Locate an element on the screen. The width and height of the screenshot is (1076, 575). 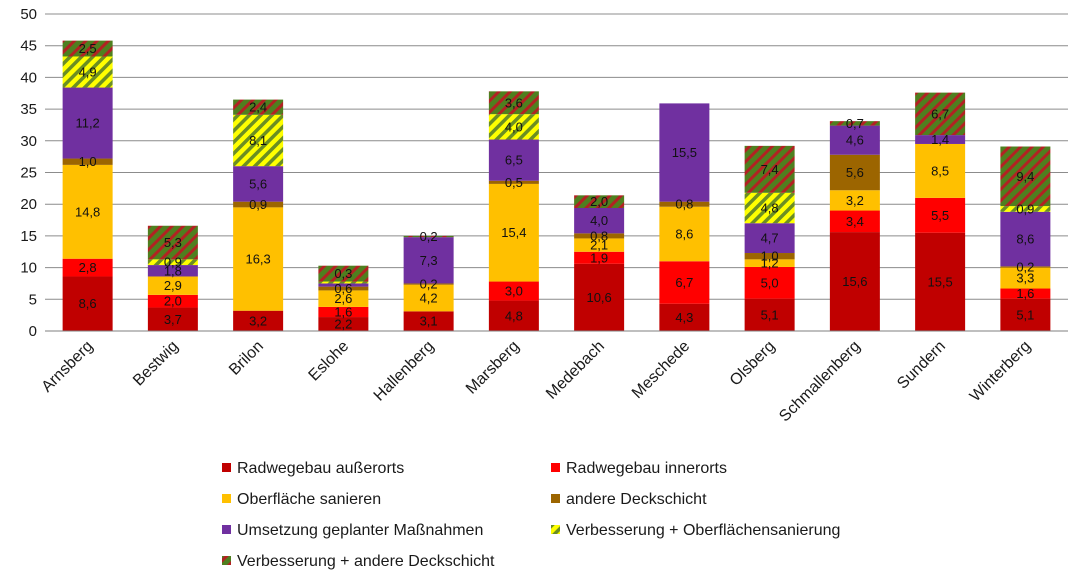
data-label: 10,6 is located at coordinates (598, 297).